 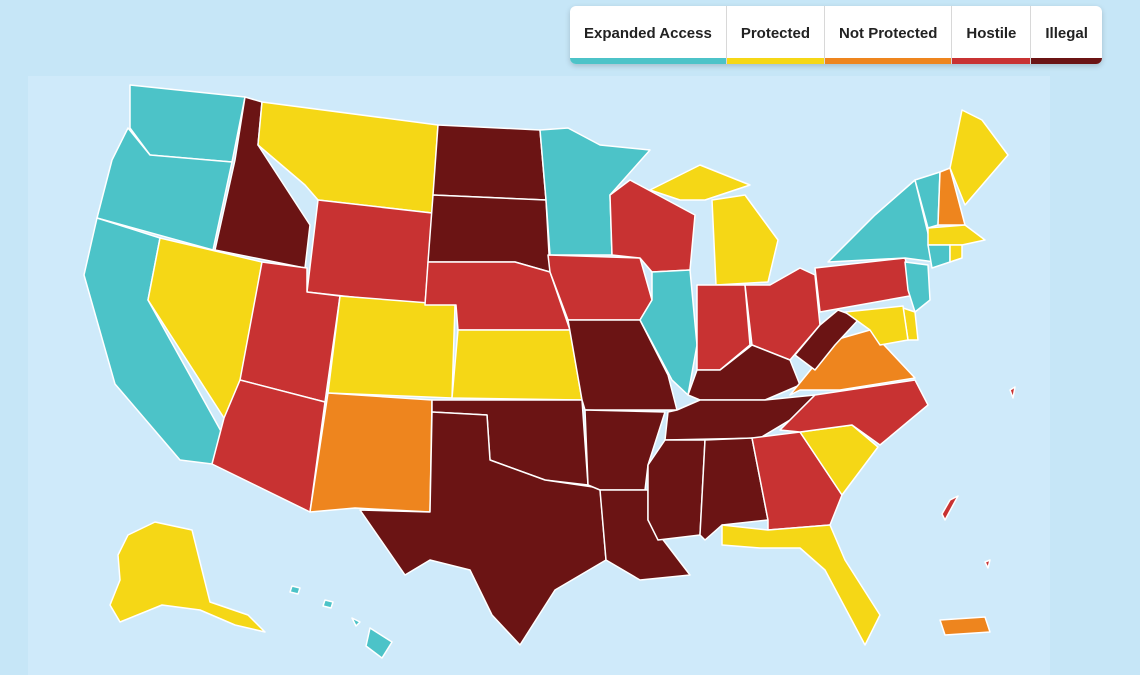 I want to click on state-kansas, so click(x=517, y=365).